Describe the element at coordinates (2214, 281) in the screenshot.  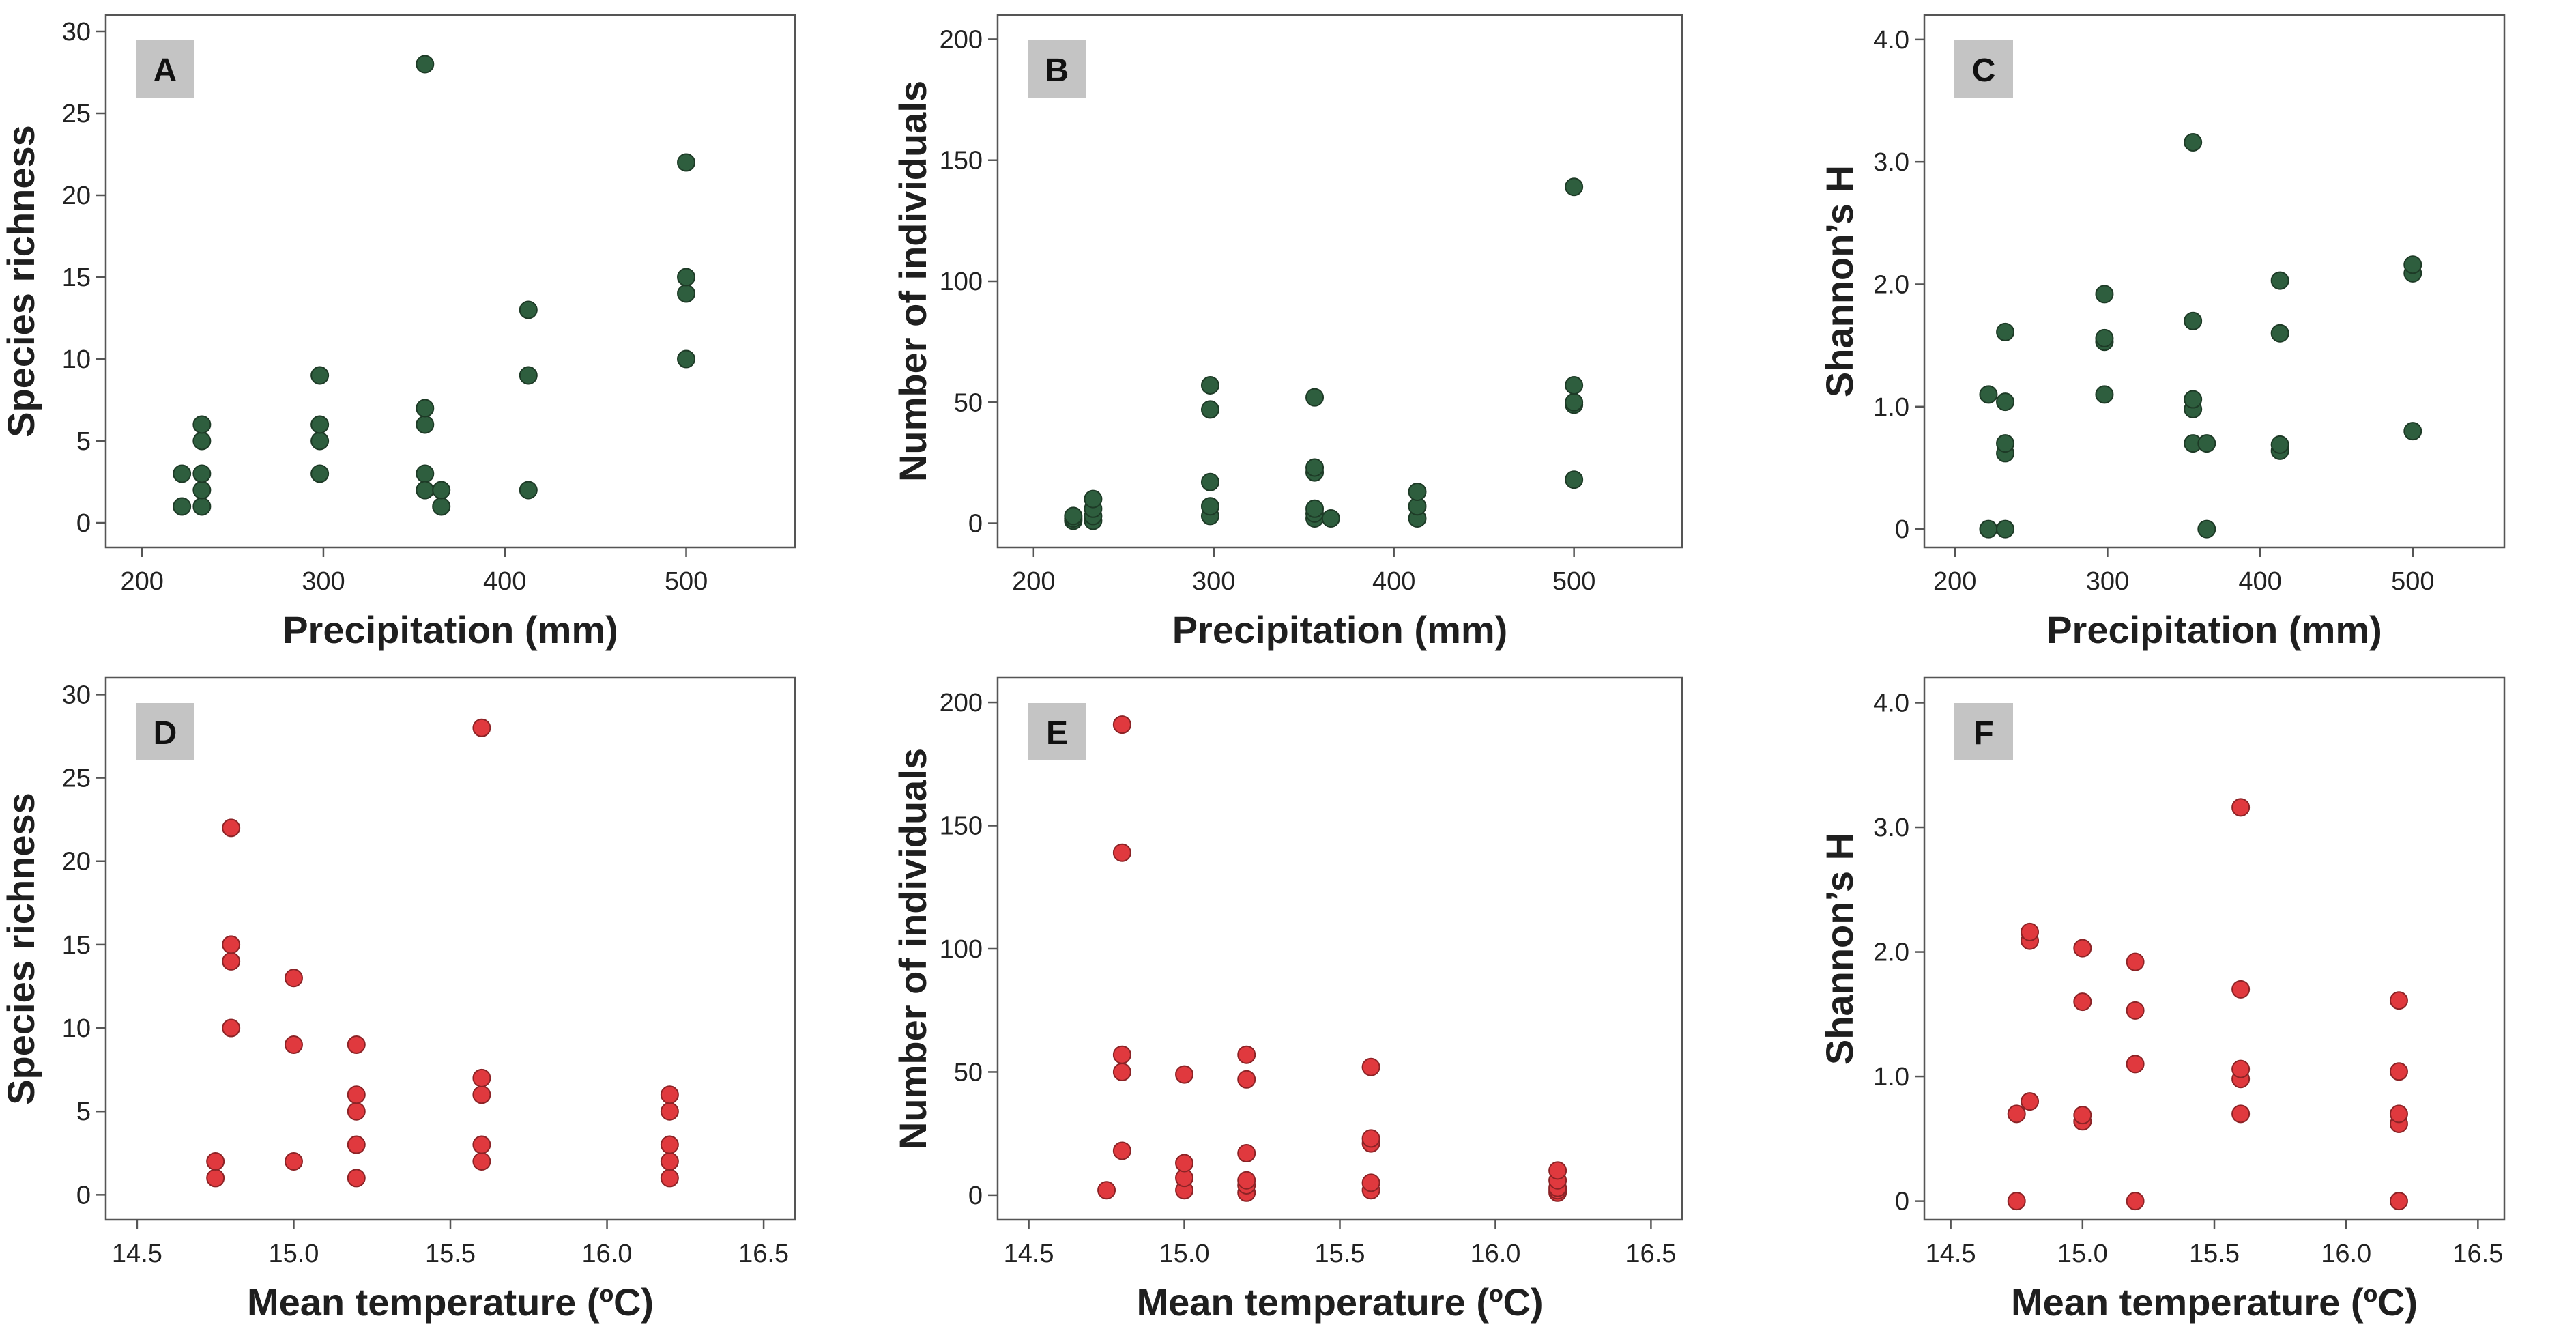
I see `plot-frame` at that location.